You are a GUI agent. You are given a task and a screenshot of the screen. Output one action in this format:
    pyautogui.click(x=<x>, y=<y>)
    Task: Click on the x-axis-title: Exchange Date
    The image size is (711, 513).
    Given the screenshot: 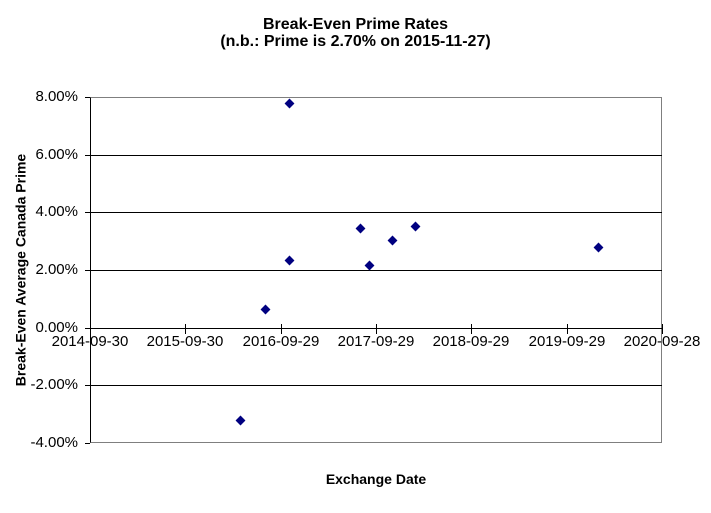 What is the action you would take?
    pyautogui.click(x=376, y=479)
    